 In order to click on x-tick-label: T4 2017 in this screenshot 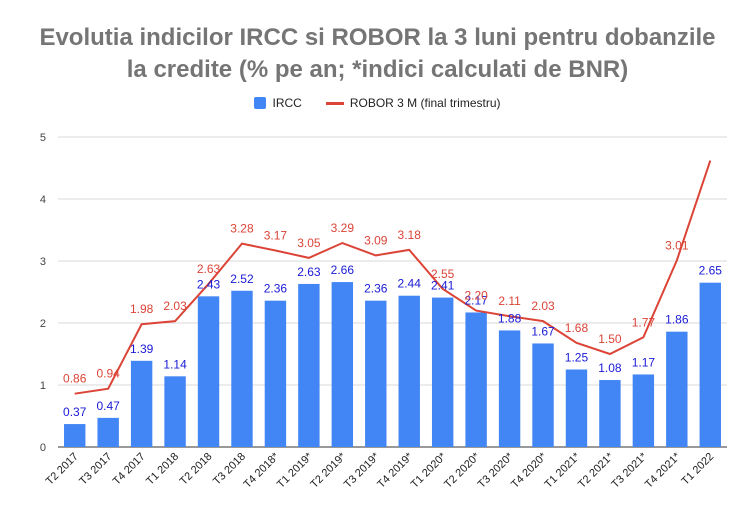, I will do `click(129, 469)`.